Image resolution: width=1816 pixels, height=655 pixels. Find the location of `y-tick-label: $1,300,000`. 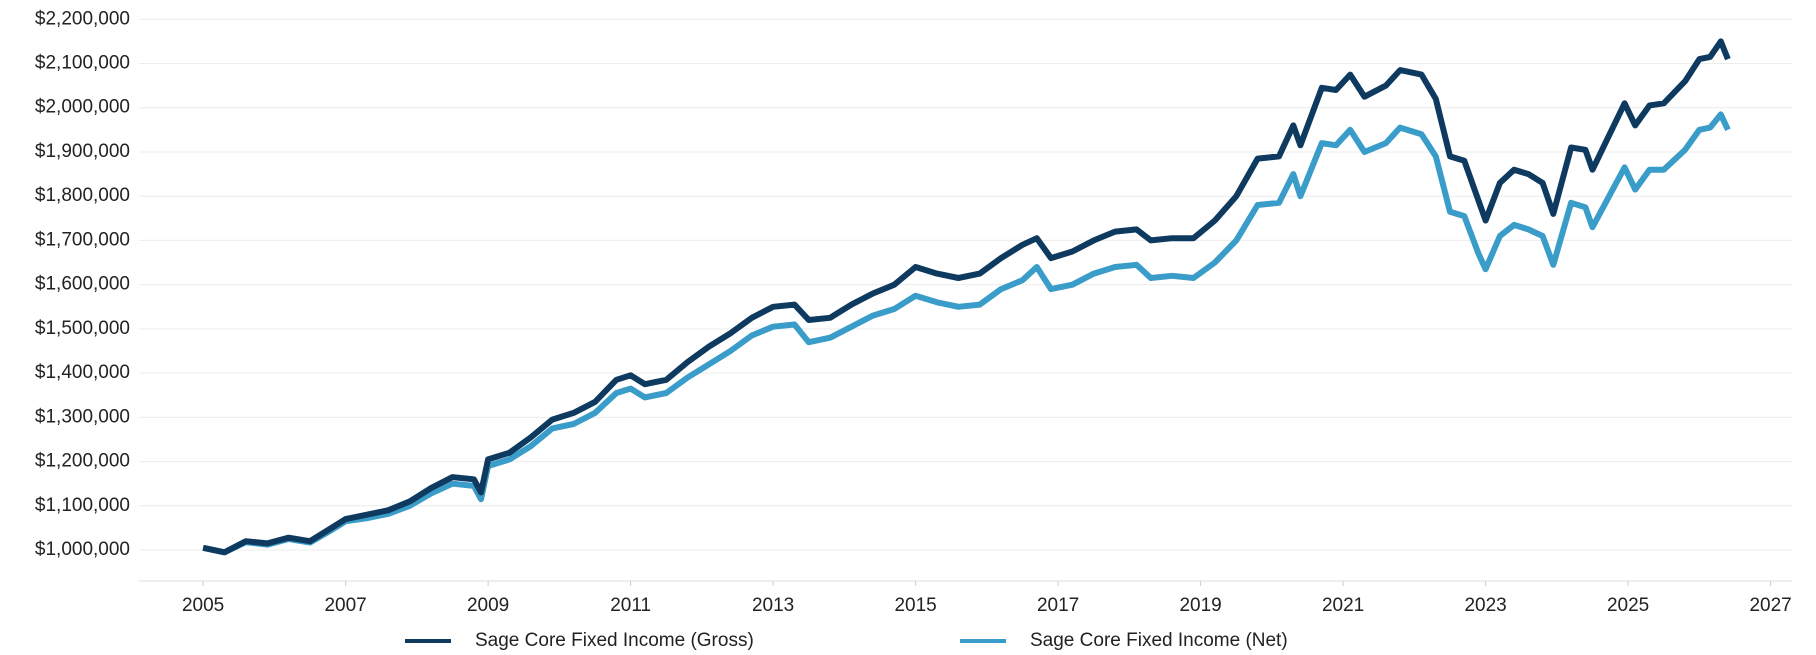

y-tick-label: $1,300,000 is located at coordinates (82, 416).